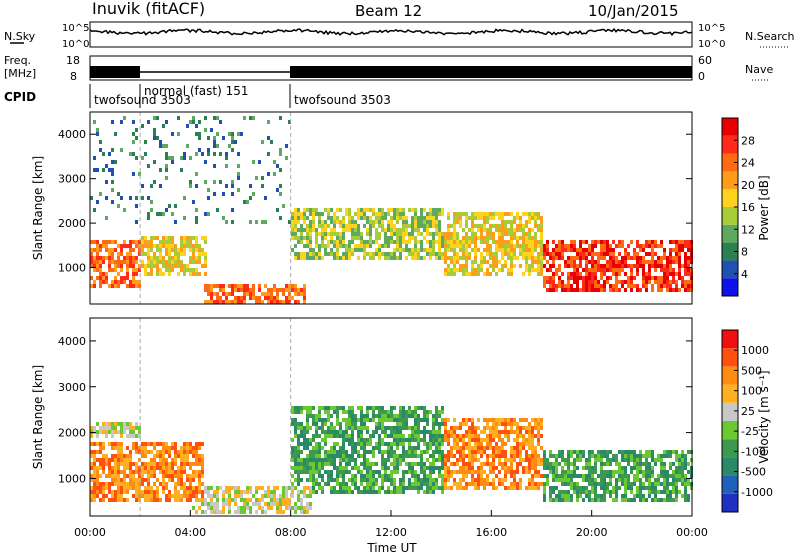 The height and width of the screenshot is (554, 800). Describe the element at coordinates (391, 547) in the screenshot. I see `x-axis-label: Time UT` at that location.